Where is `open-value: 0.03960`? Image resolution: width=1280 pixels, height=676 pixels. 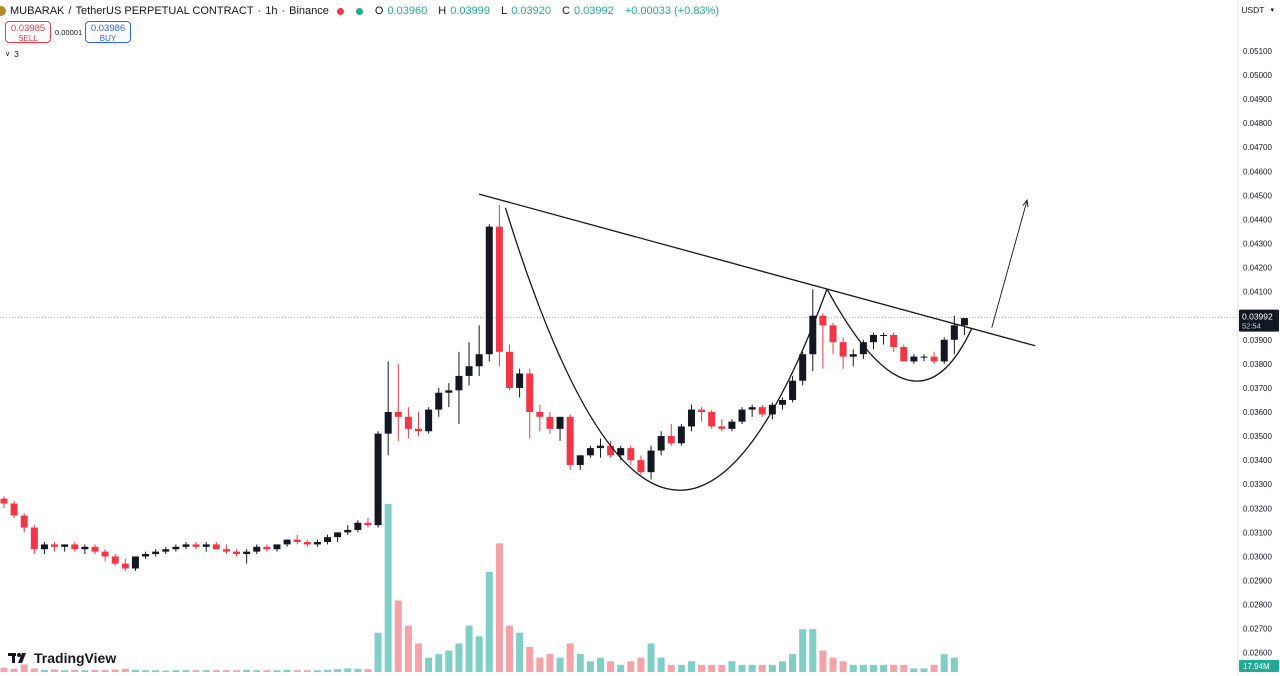 open-value: 0.03960 is located at coordinates (407, 11).